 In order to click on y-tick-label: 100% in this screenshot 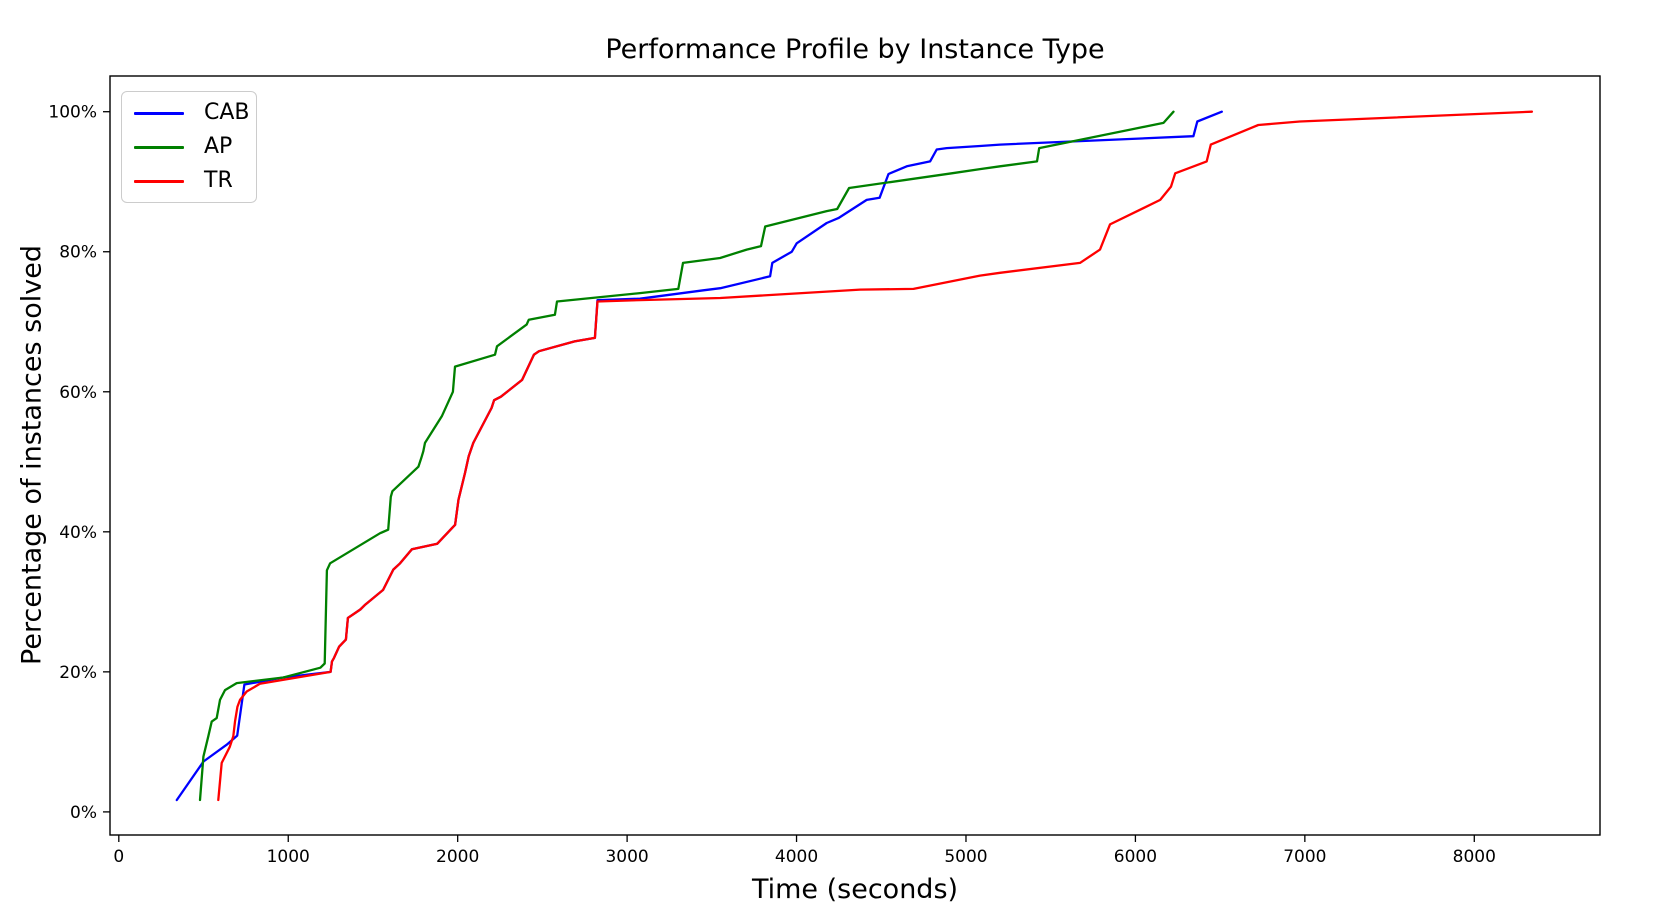, I will do `click(72, 113)`.